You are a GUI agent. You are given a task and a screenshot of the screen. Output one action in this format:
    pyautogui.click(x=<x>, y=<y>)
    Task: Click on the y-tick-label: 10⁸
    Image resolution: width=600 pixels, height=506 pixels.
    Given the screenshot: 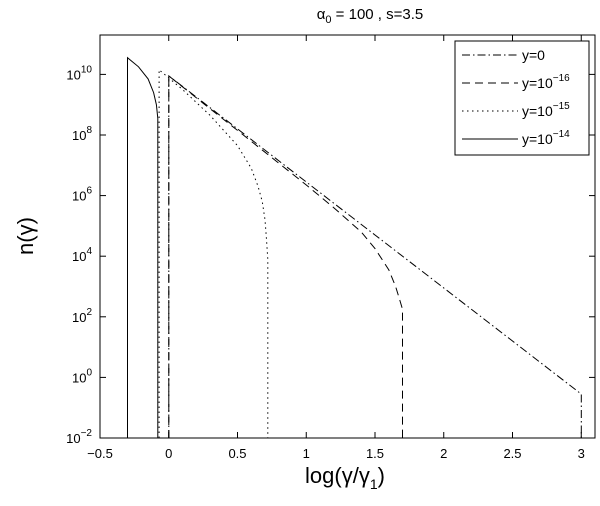 What is the action you would take?
    pyautogui.click(x=82, y=134)
    